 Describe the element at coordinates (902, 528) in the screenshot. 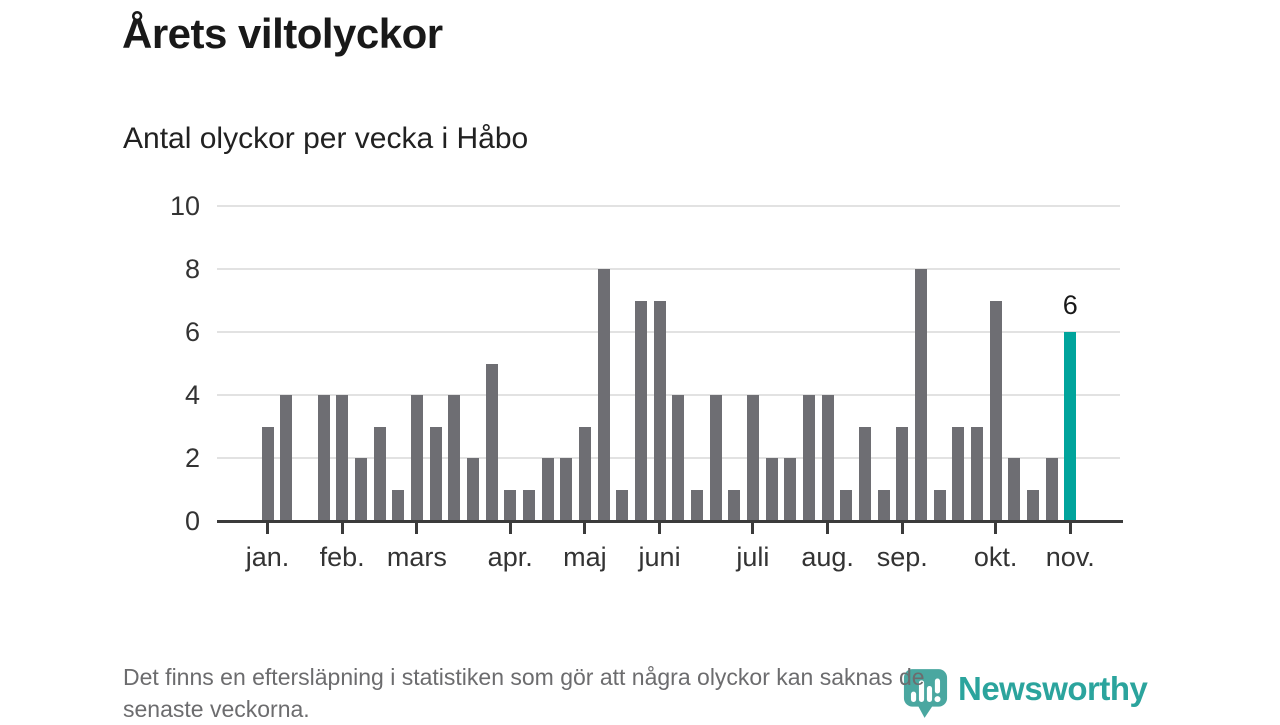

I see `x-axis-tick-sep` at that location.